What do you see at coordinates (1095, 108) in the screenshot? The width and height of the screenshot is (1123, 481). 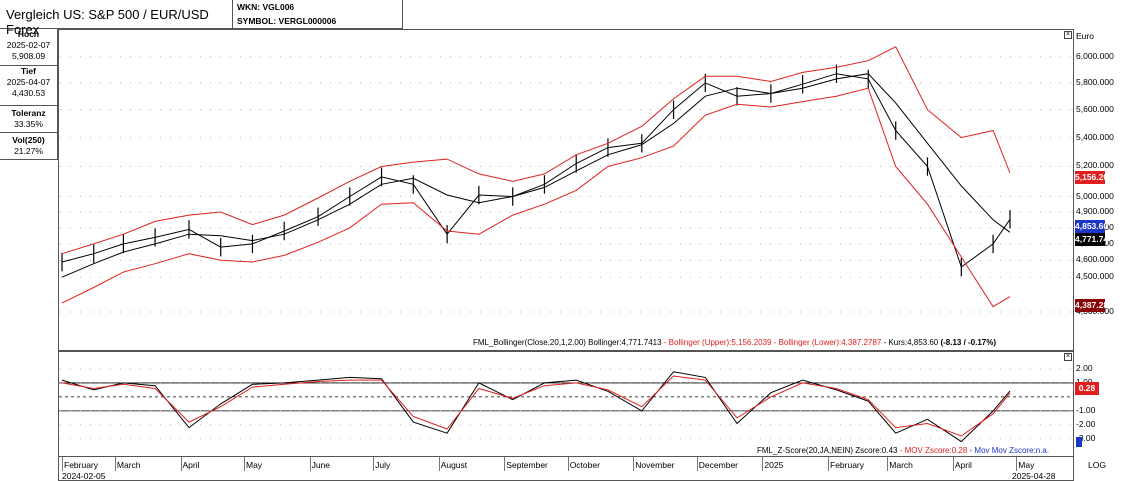 I see `price-y-tick: 5,600.000` at bounding box center [1095, 108].